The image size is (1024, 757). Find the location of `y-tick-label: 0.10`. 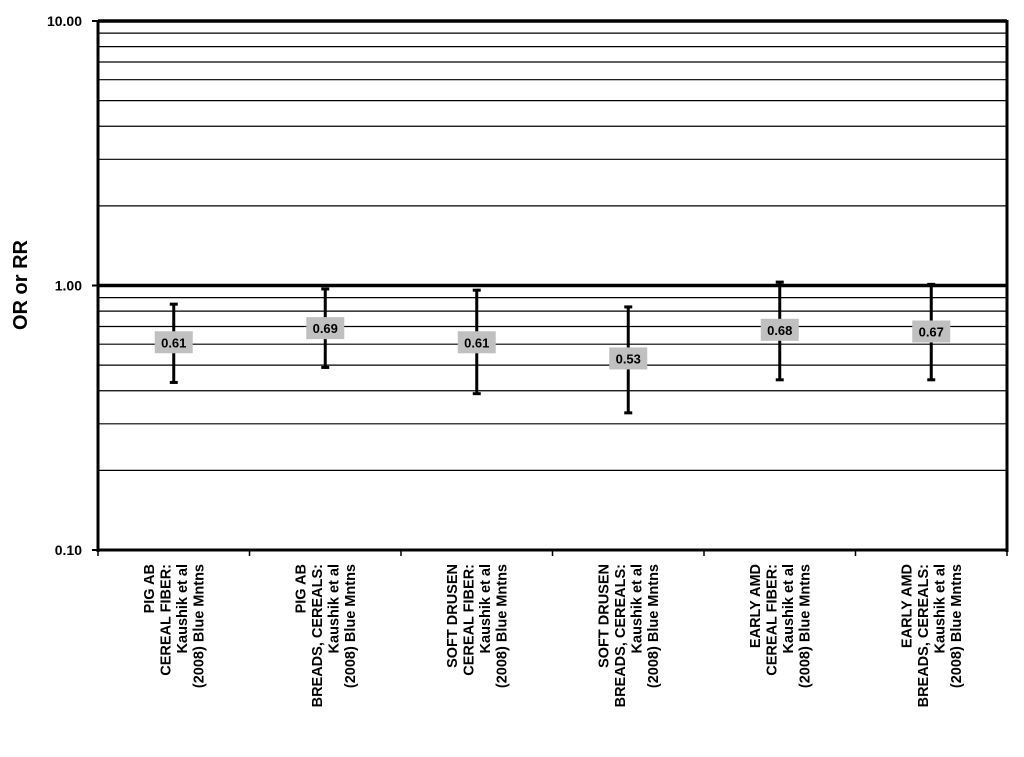

y-tick-label: 0.10 is located at coordinates (68, 550).